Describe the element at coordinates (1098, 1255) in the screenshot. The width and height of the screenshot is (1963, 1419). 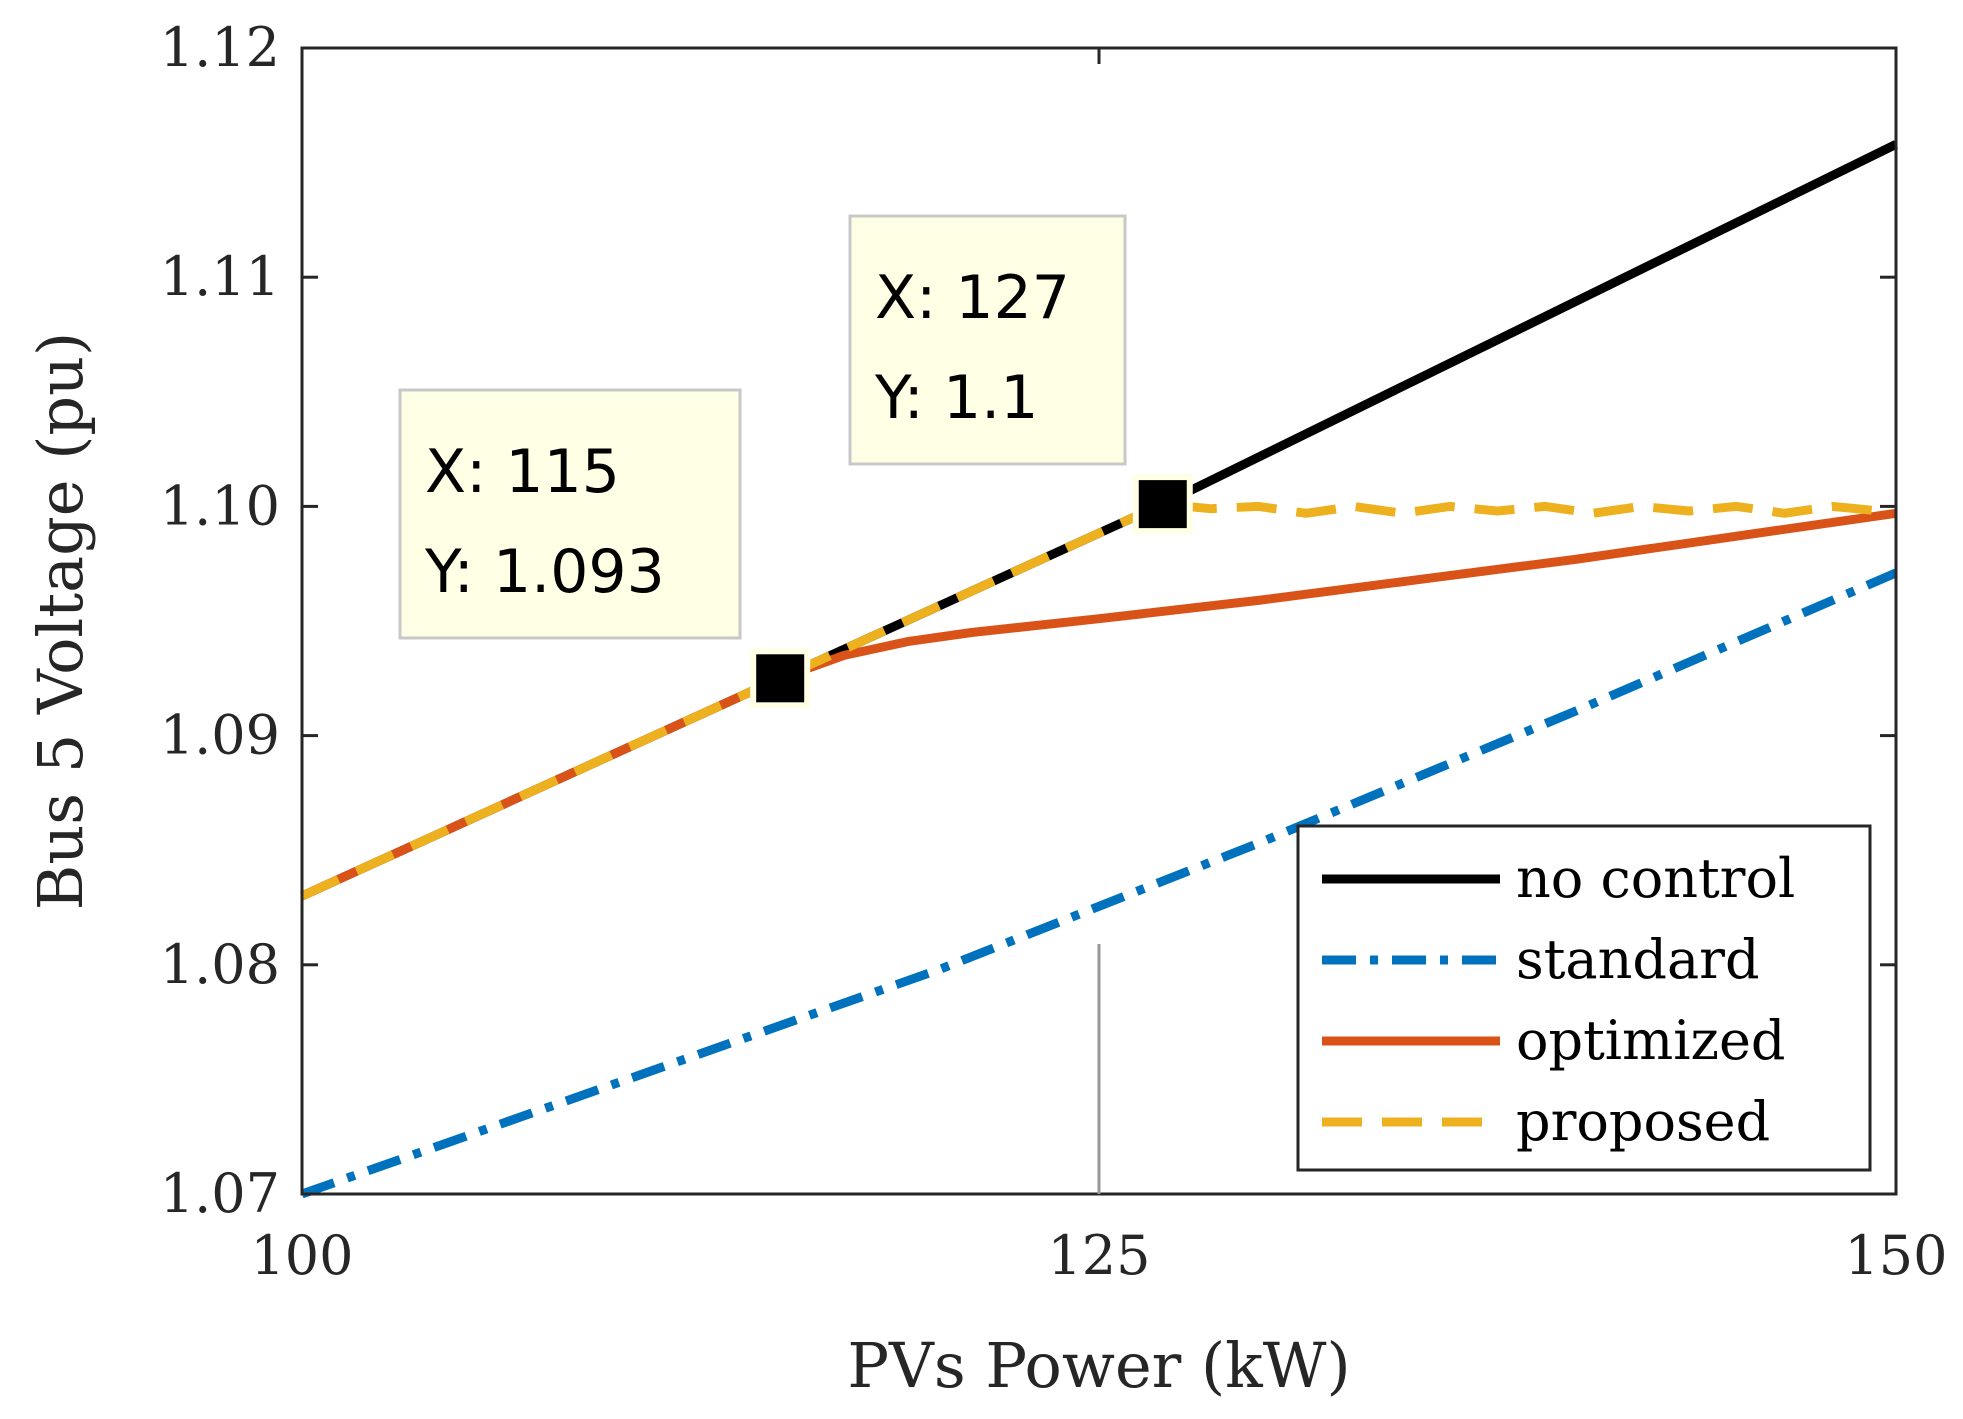
I see `x-tick-label: 125` at that location.